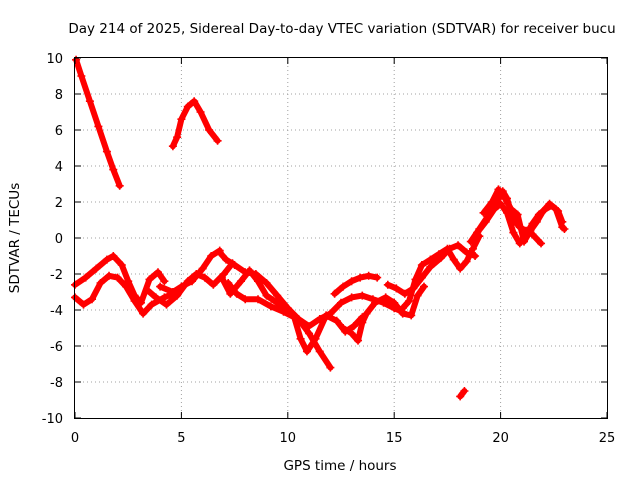  What do you see at coordinates (431, 269) in the screenshot?
I see `series-arc-afternoon-a` at bounding box center [431, 269].